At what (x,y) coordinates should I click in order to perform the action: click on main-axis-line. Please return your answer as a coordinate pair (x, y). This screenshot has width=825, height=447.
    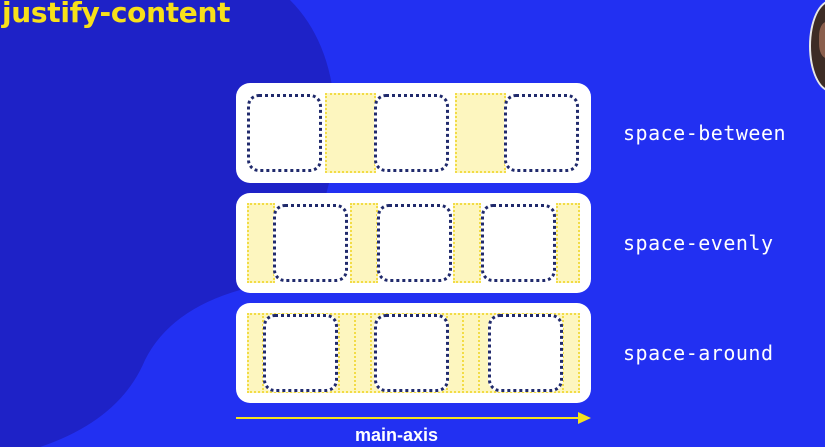
    Looking at the image, I should click on (408, 418).